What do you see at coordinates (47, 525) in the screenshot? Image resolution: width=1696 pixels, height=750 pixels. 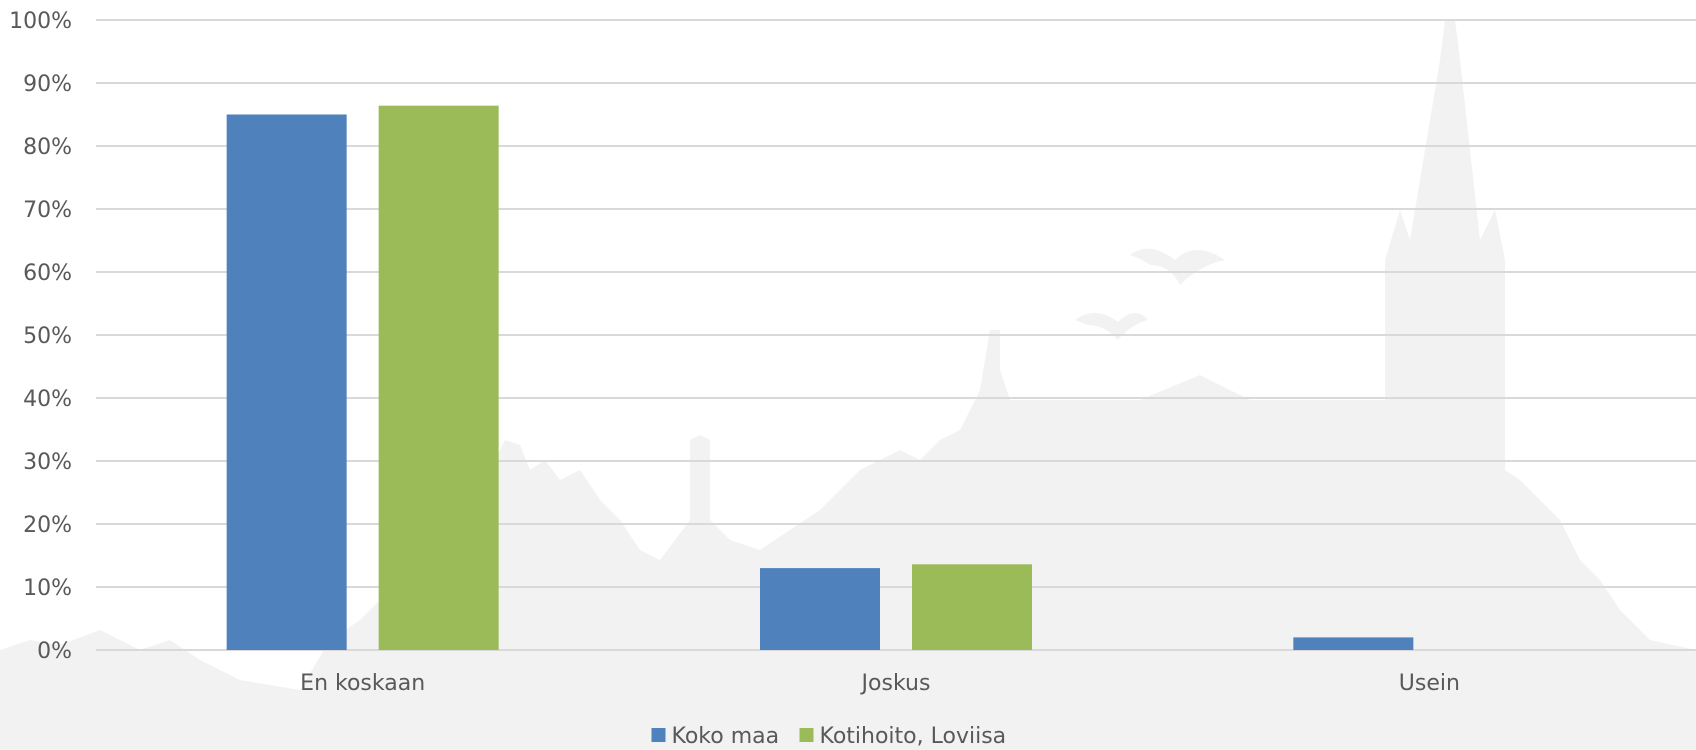 I see `y-tick-label: 20%` at bounding box center [47, 525].